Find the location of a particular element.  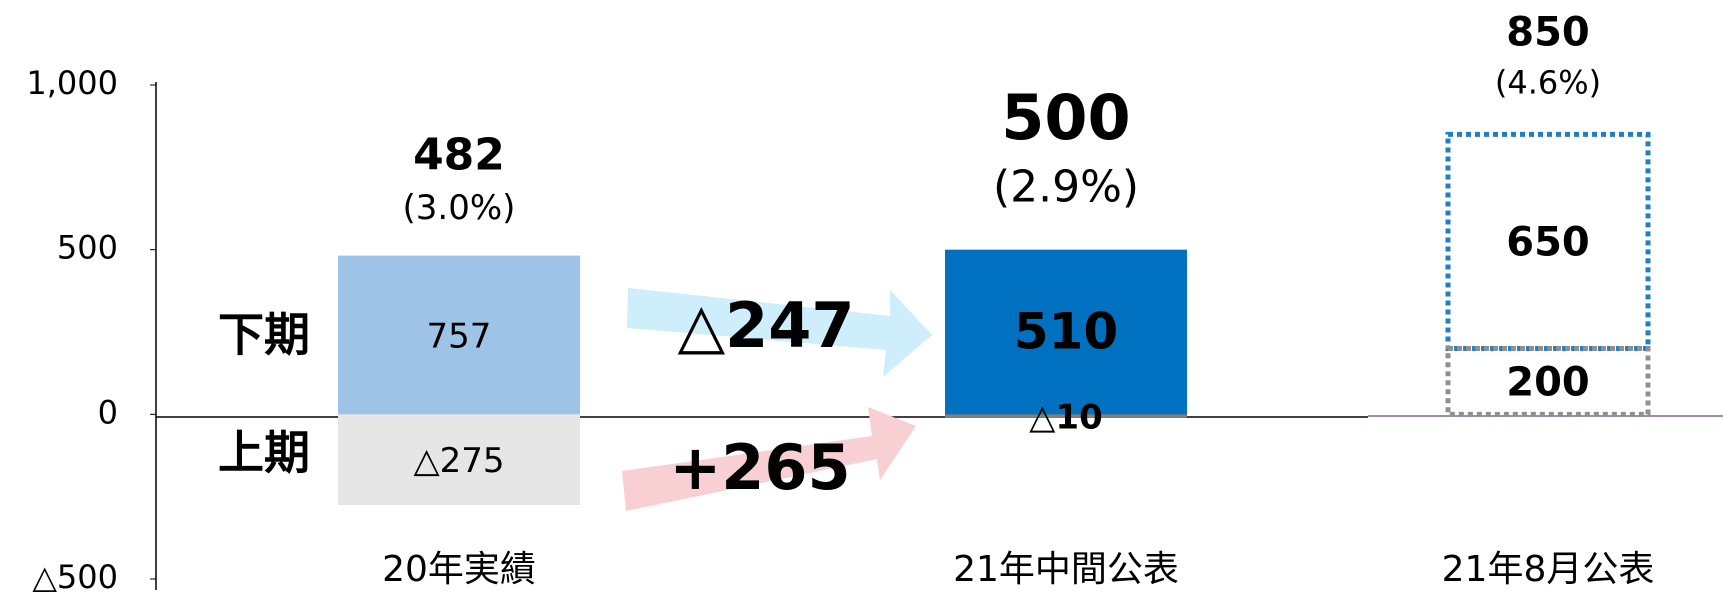

value-label: 757 is located at coordinates (459, 336).